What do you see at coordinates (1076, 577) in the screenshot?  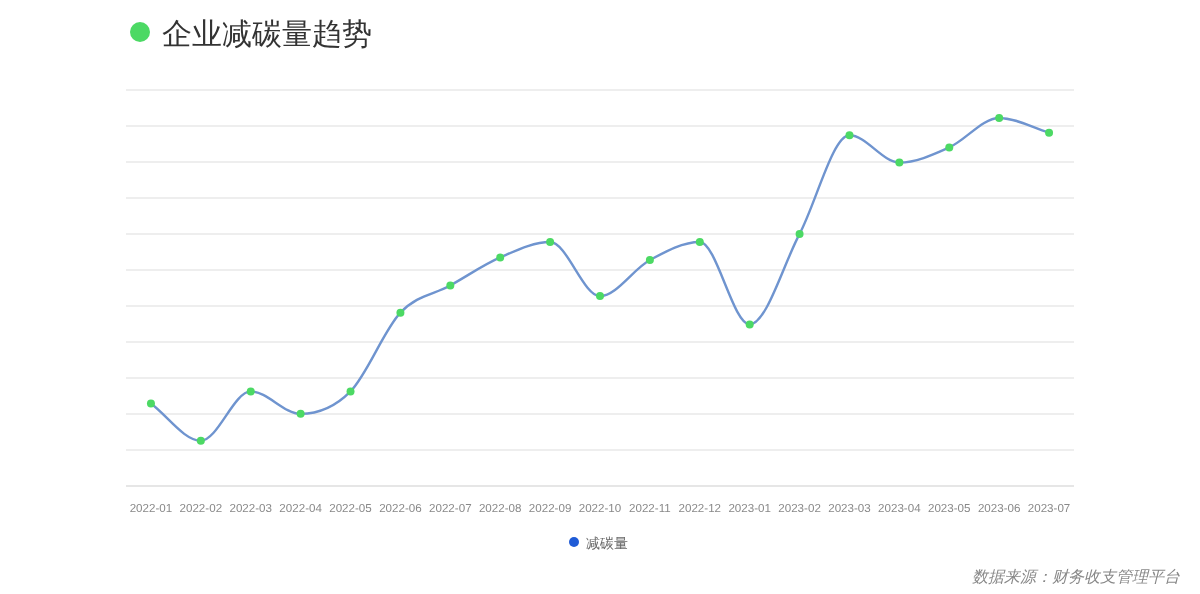 I see `source-note: 数据来源：财务收支管理平台` at bounding box center [1076, 577].